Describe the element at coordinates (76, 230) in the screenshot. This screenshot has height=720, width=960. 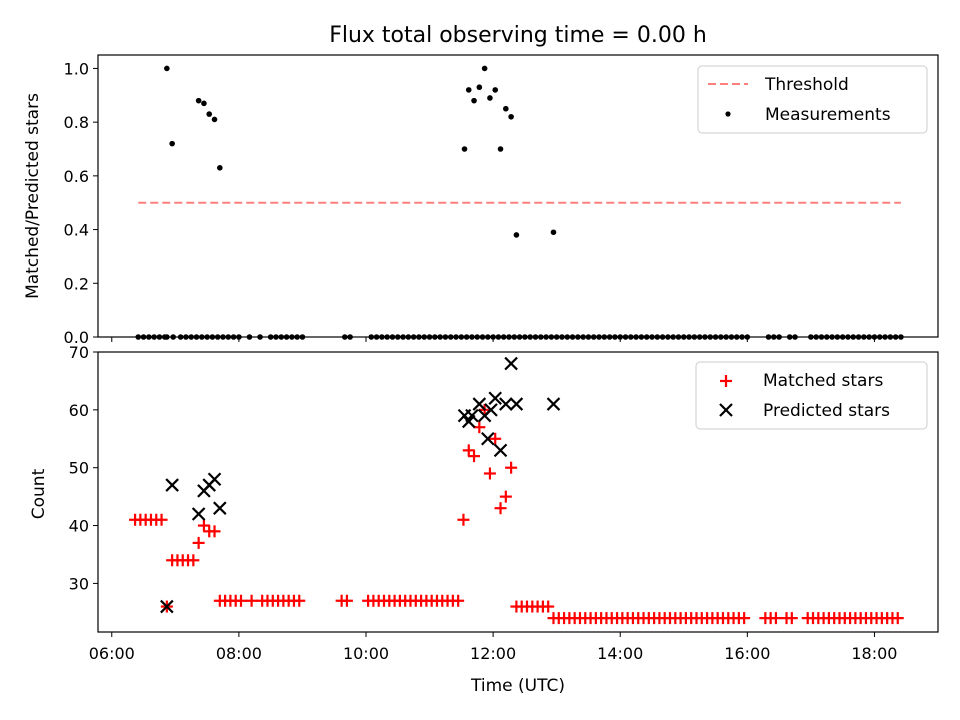
I see `top-y-tick-label: 0.4` at that location.